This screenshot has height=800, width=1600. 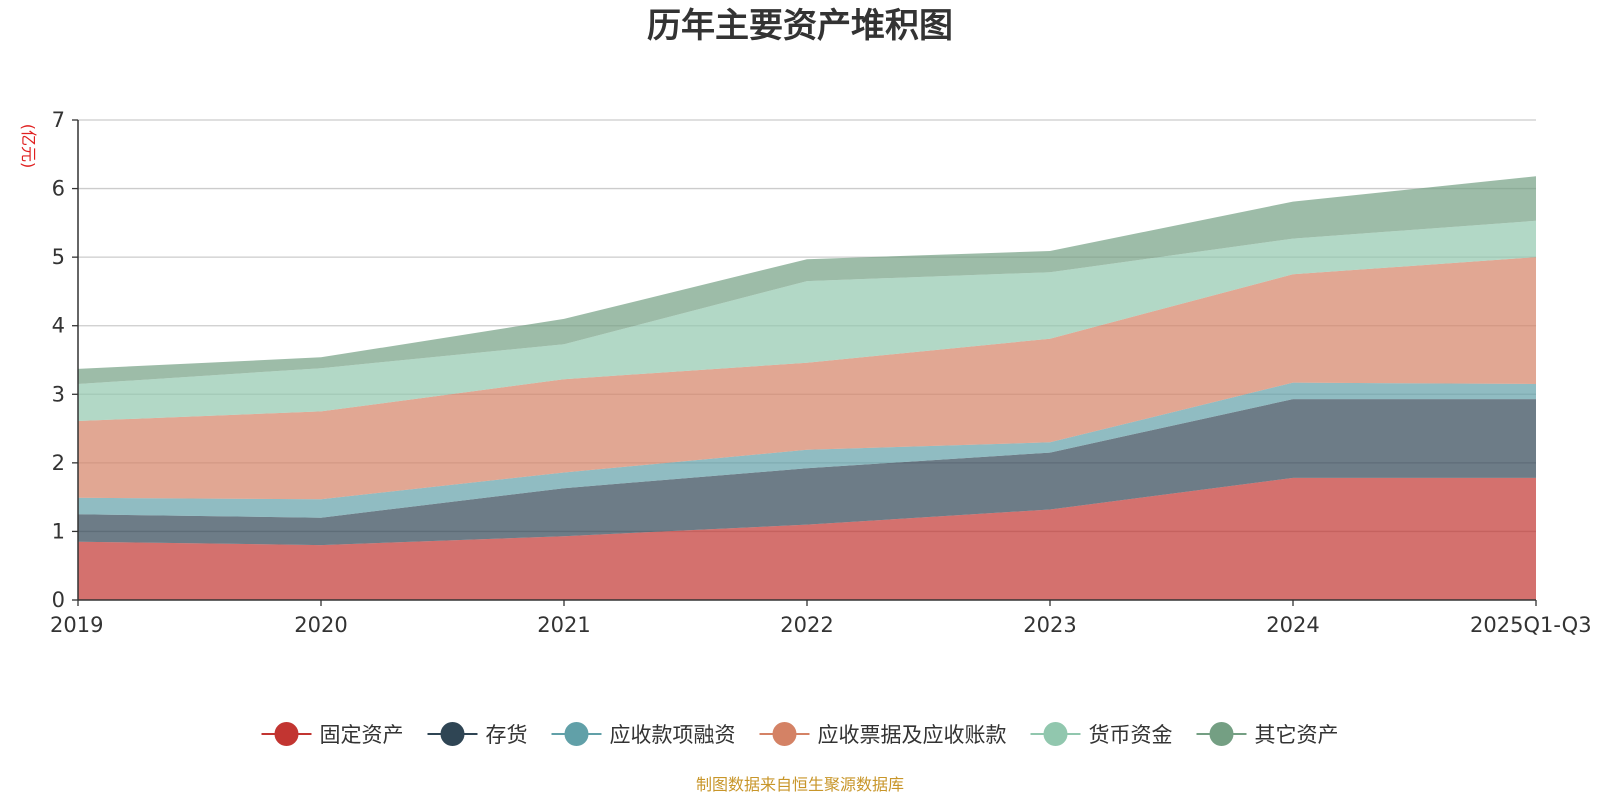 I want to click on legend-item-4: 货币资金, so click(x=1101, y=734).